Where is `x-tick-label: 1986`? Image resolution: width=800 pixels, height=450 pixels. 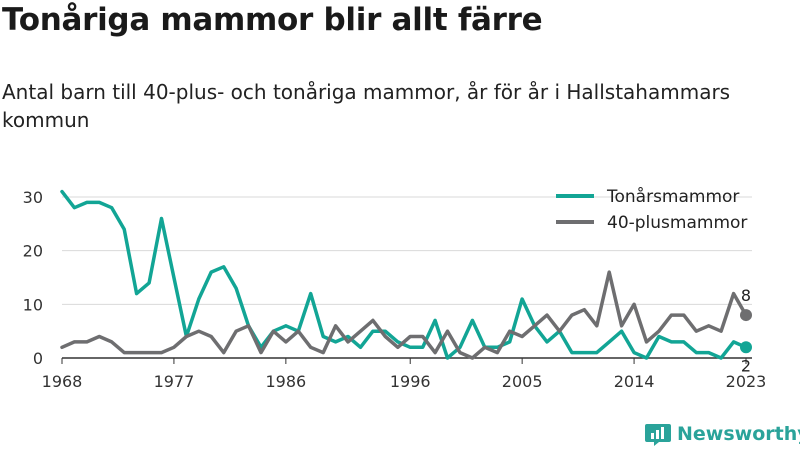 x-tick-label: 1986 is located at coordinates (285, 381).